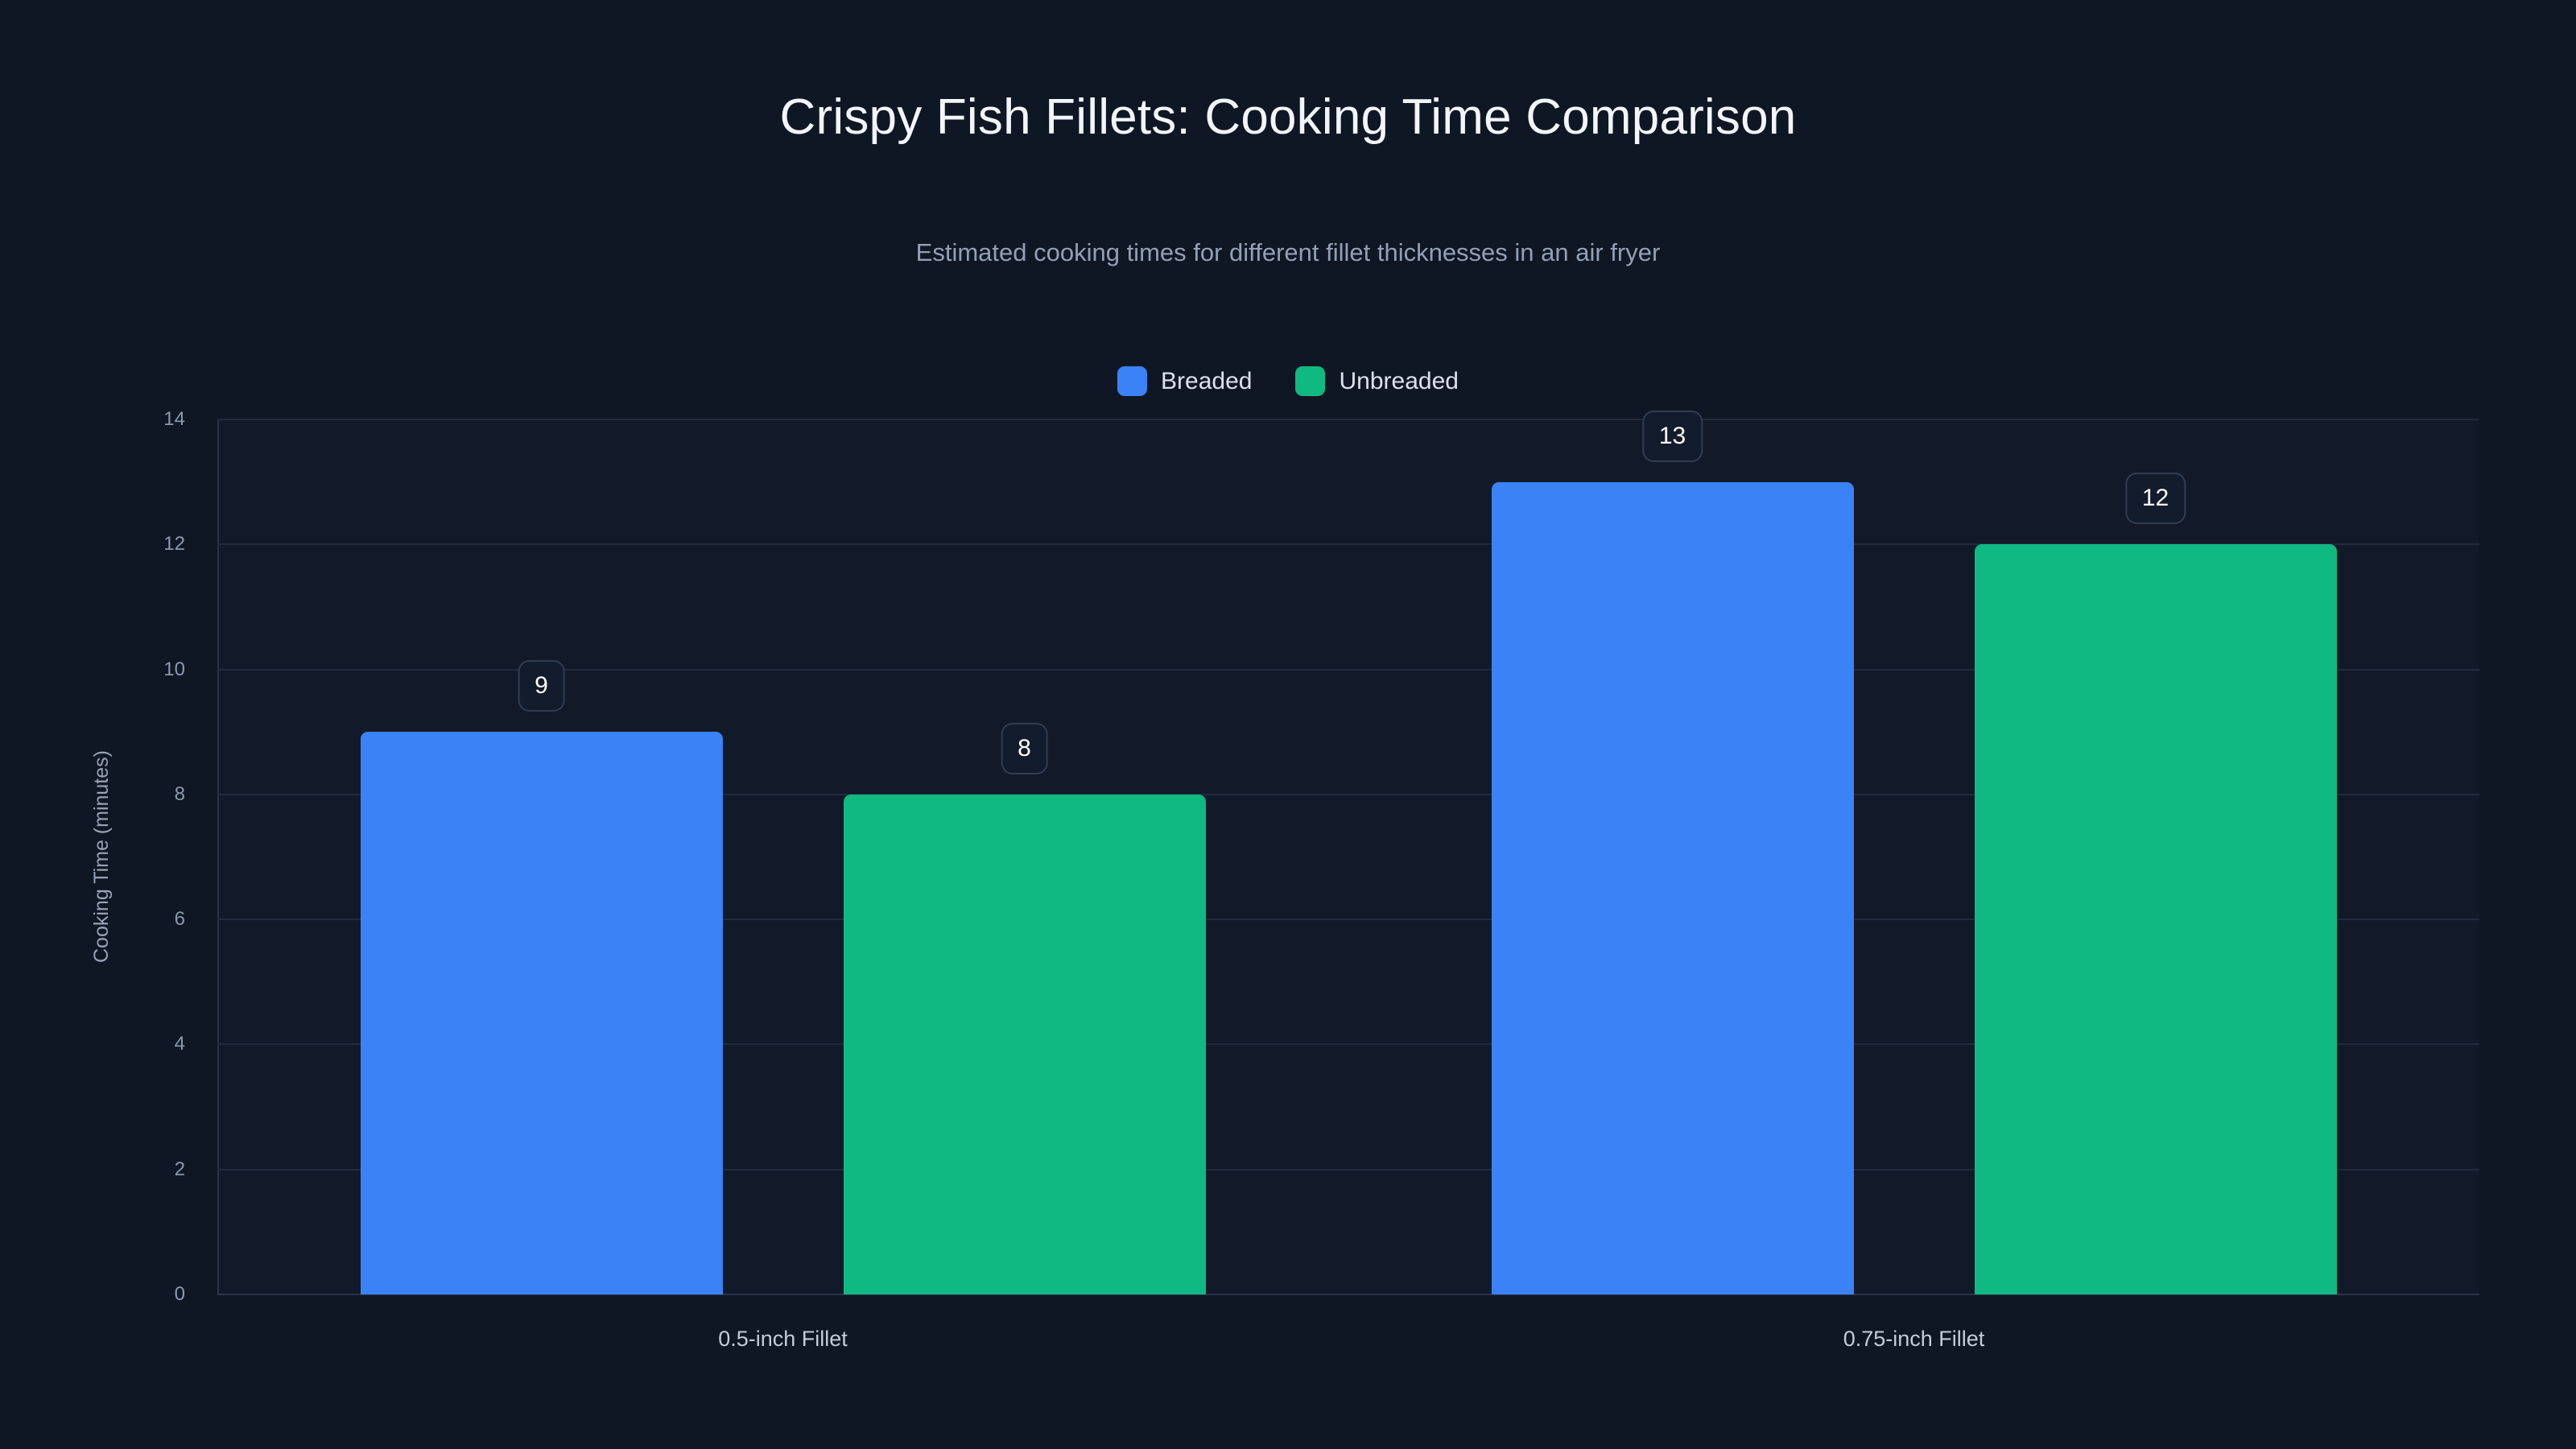  I want to click on legend-item-unbreaded: Unbreaded, so click(1377, 381).